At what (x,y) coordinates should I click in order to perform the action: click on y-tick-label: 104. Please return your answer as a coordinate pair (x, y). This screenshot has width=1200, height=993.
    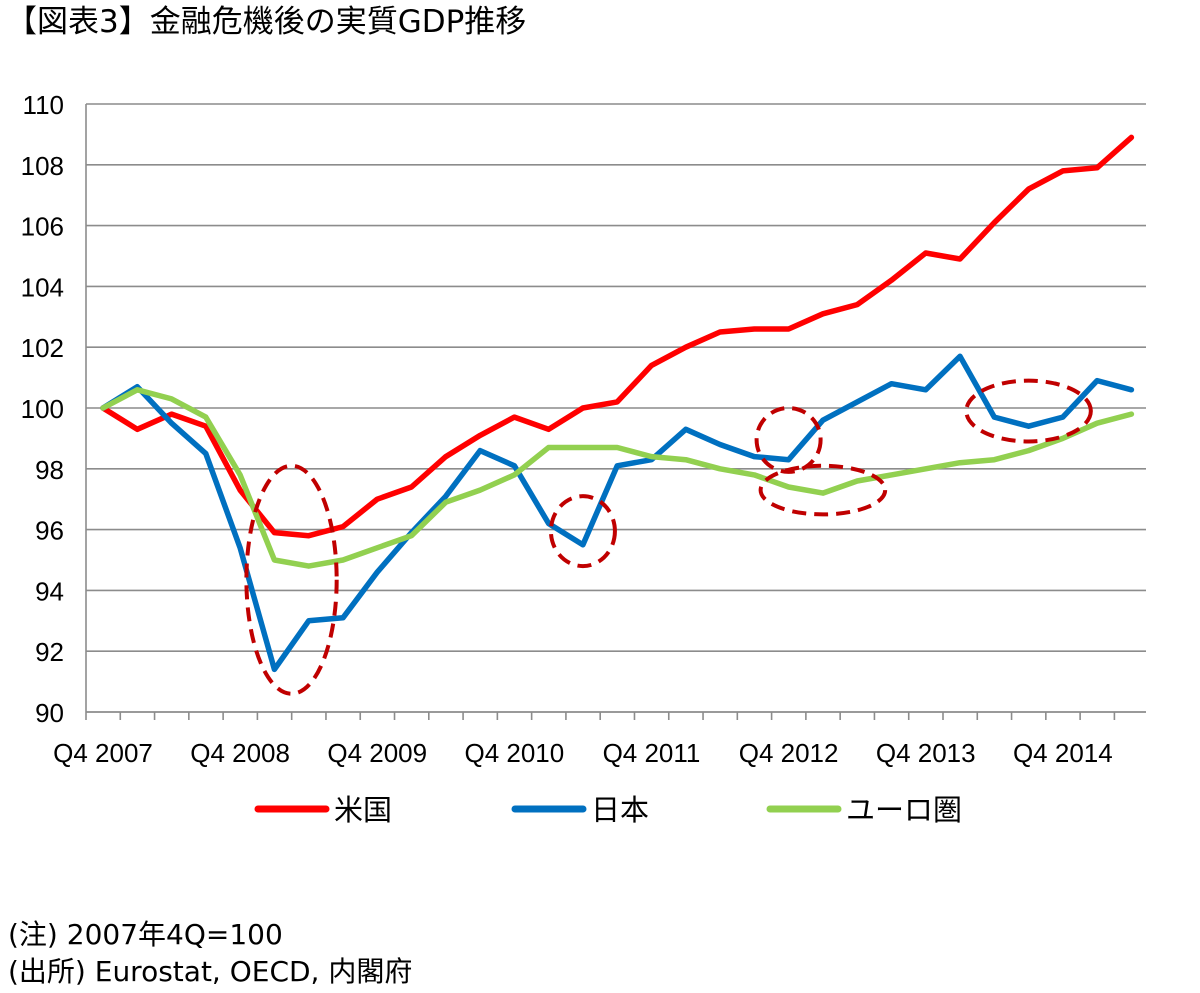
    Looking at the image, I should click on (42, 287).